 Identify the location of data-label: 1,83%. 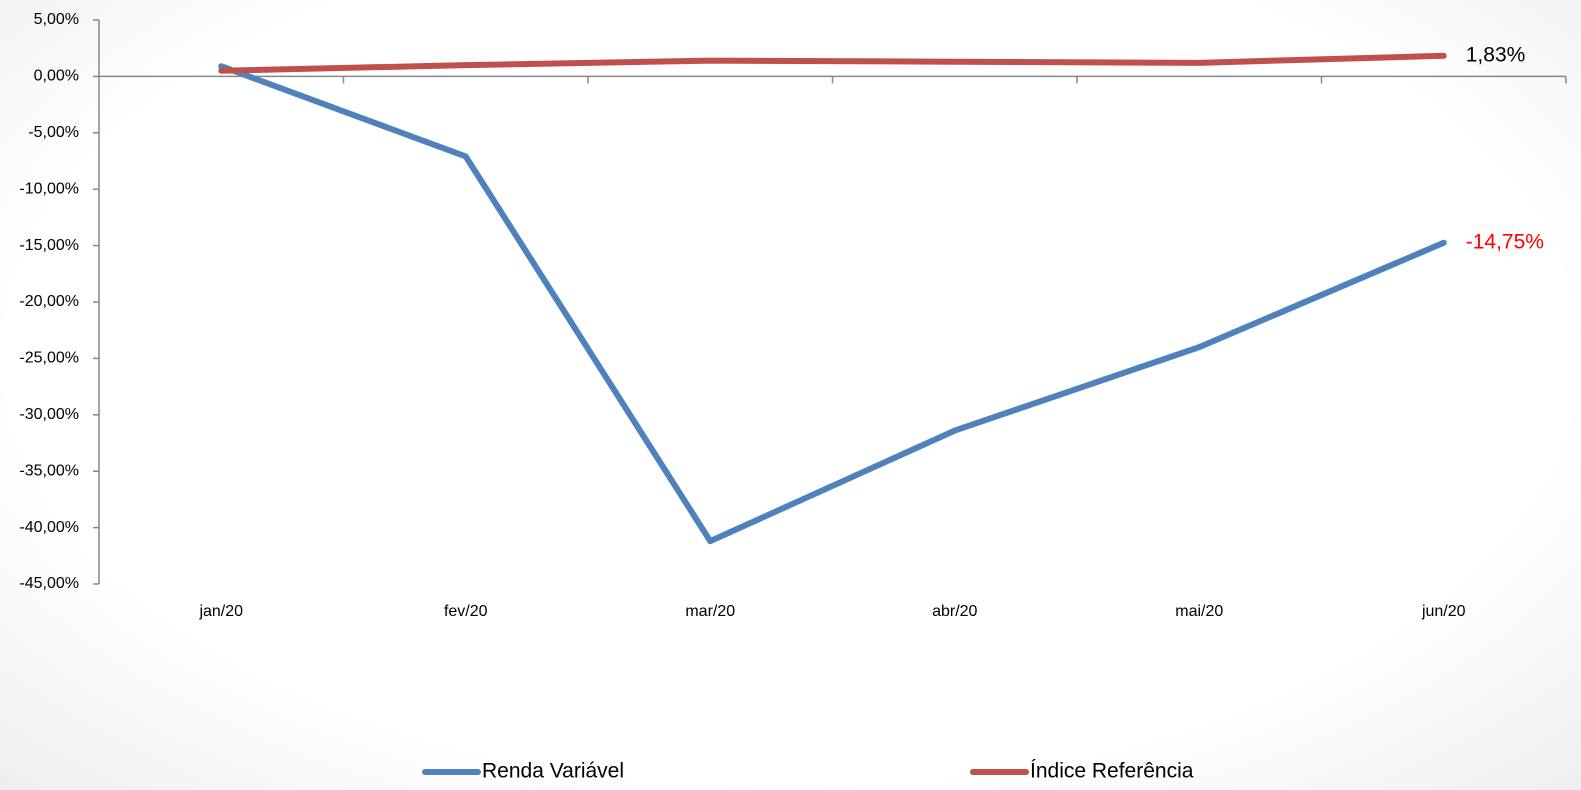
(1496, 54).